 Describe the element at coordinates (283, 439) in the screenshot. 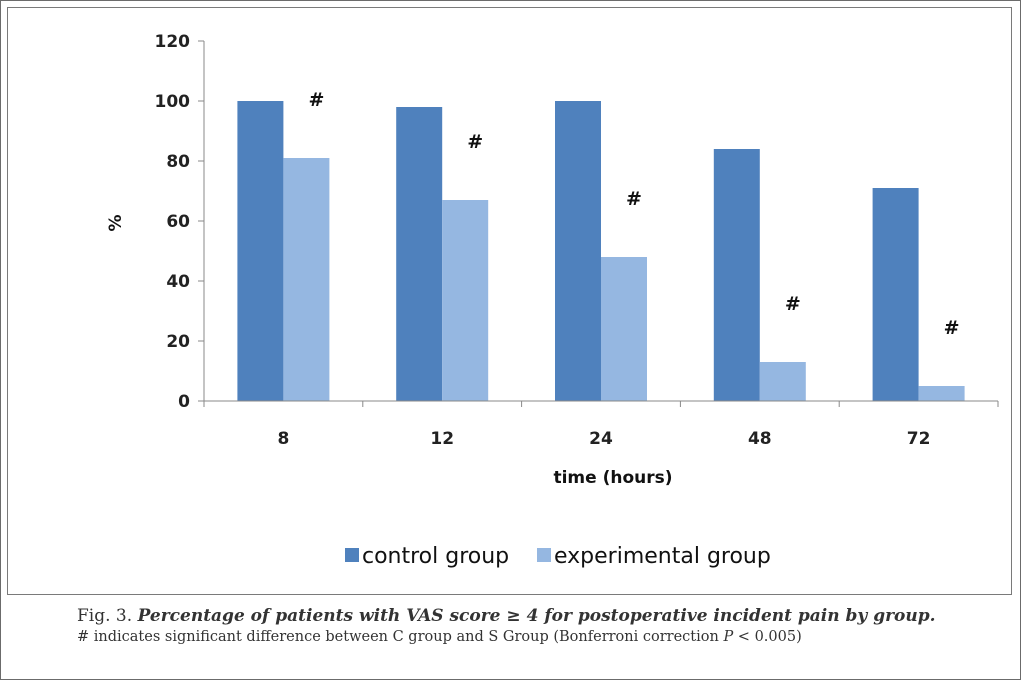

I see `x-tick-label: 8` at that location.